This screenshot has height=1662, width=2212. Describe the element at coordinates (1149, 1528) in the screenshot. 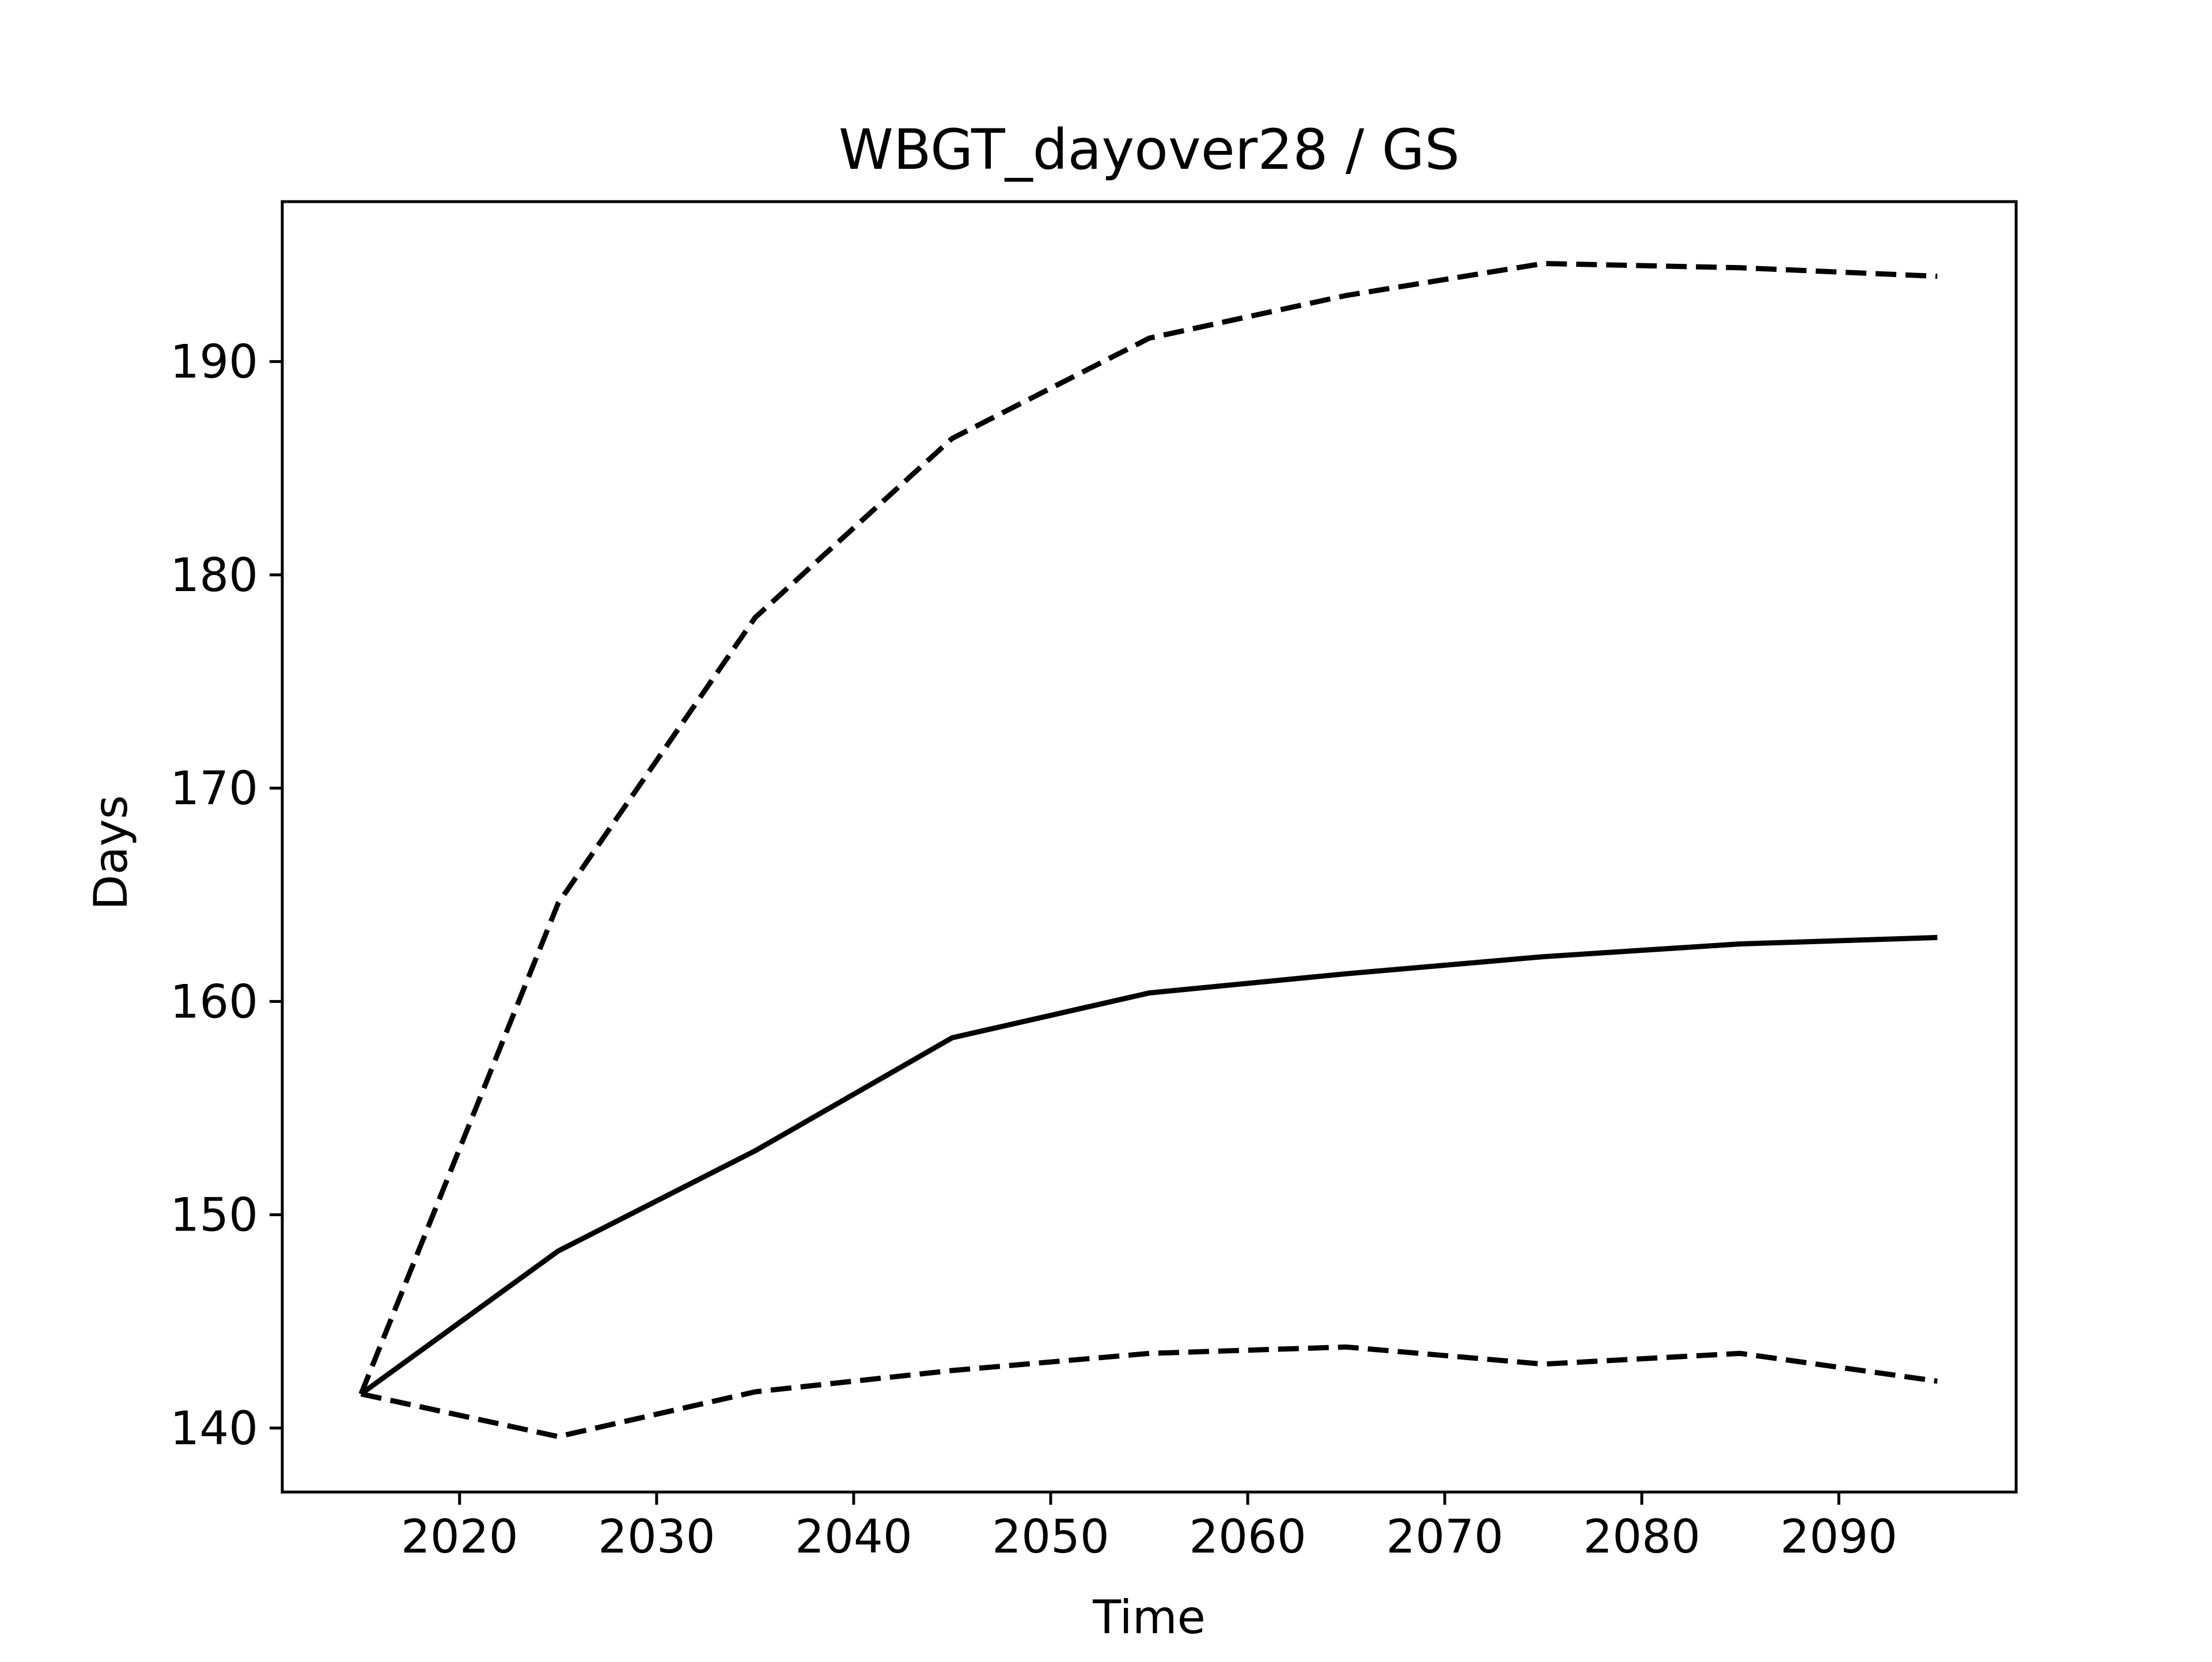

I see `x-axis-ticks: 2020 2030 2040 2050 2060 2070 2080 2090` at that location.